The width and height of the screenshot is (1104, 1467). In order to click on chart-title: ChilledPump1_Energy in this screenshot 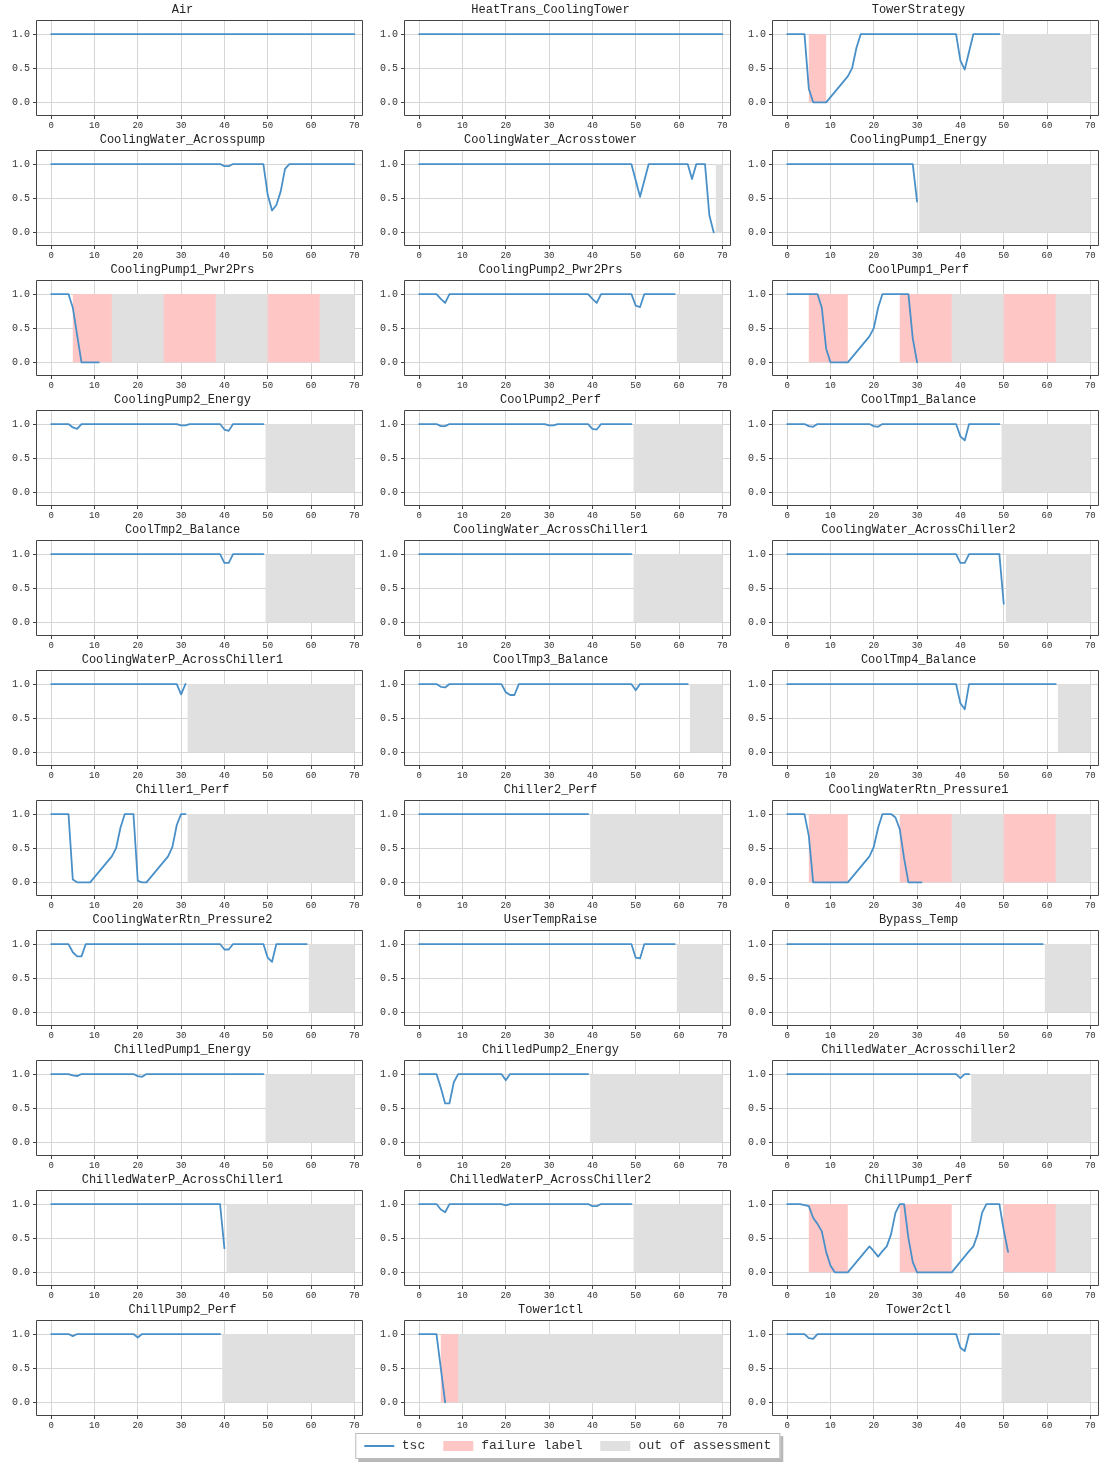, I will do `click(182, 1050)`.